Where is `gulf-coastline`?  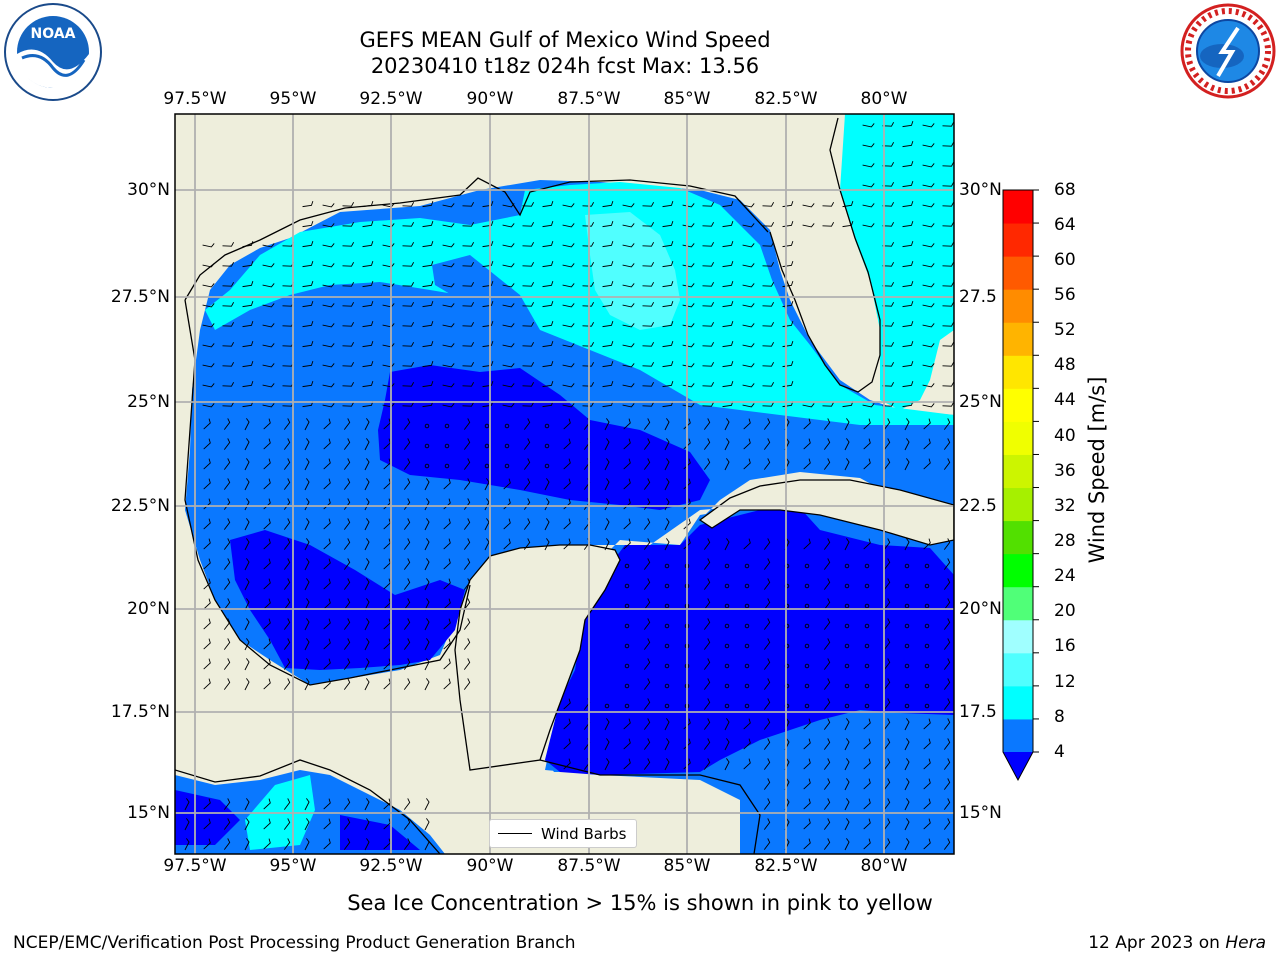 gulf-coastline is located at coordinates (476, 239).